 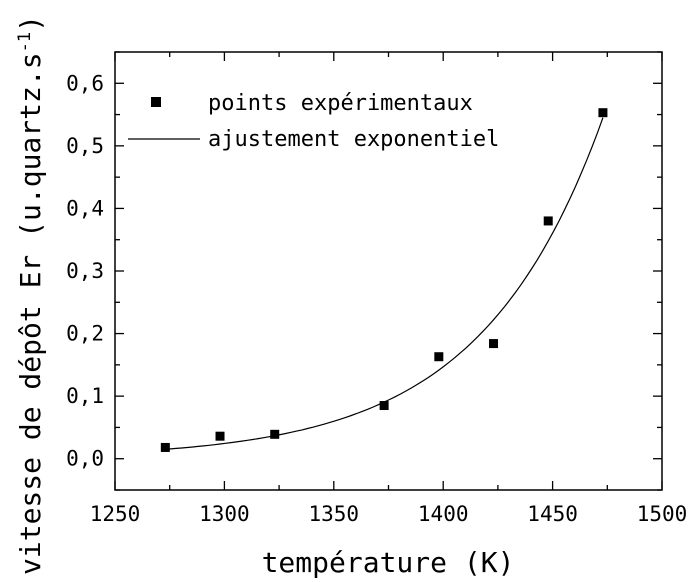 I want to click on legend-marker-points, so click(x=156, y=102).